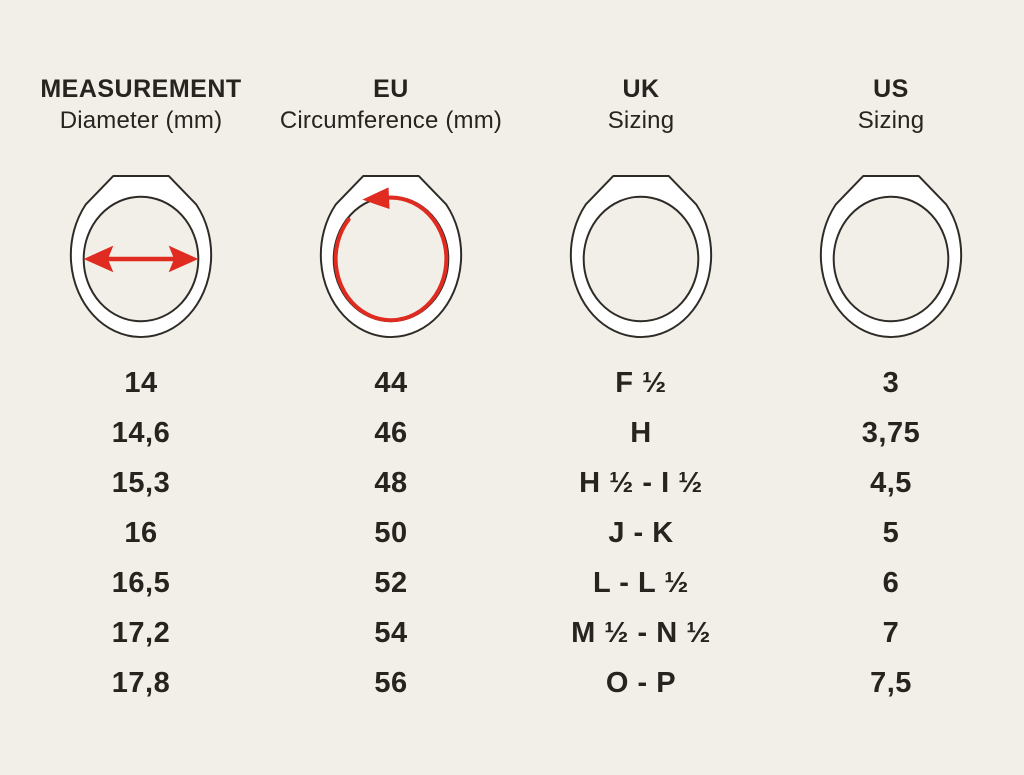 This screenshot has width=1024, height=775. Describe the element at coordinates (391, 89) in the screenshot. I see `header-title: EU` at that location.